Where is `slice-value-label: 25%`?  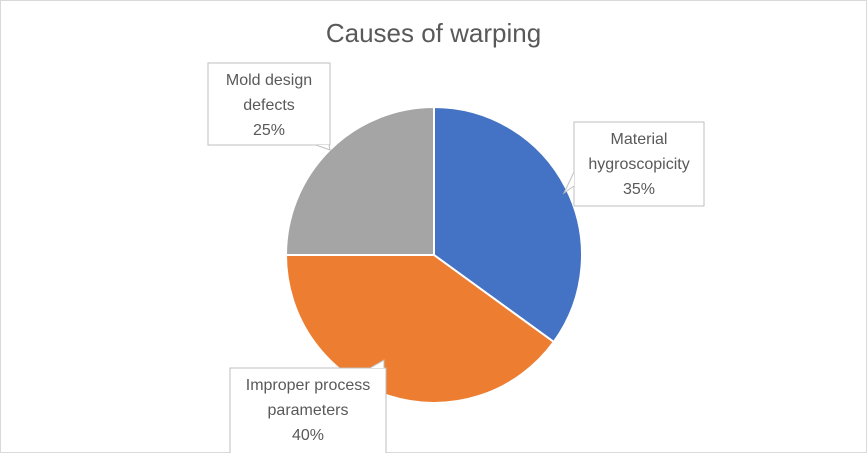 slice-value-label: 25% is located at coordinates (269, 130).